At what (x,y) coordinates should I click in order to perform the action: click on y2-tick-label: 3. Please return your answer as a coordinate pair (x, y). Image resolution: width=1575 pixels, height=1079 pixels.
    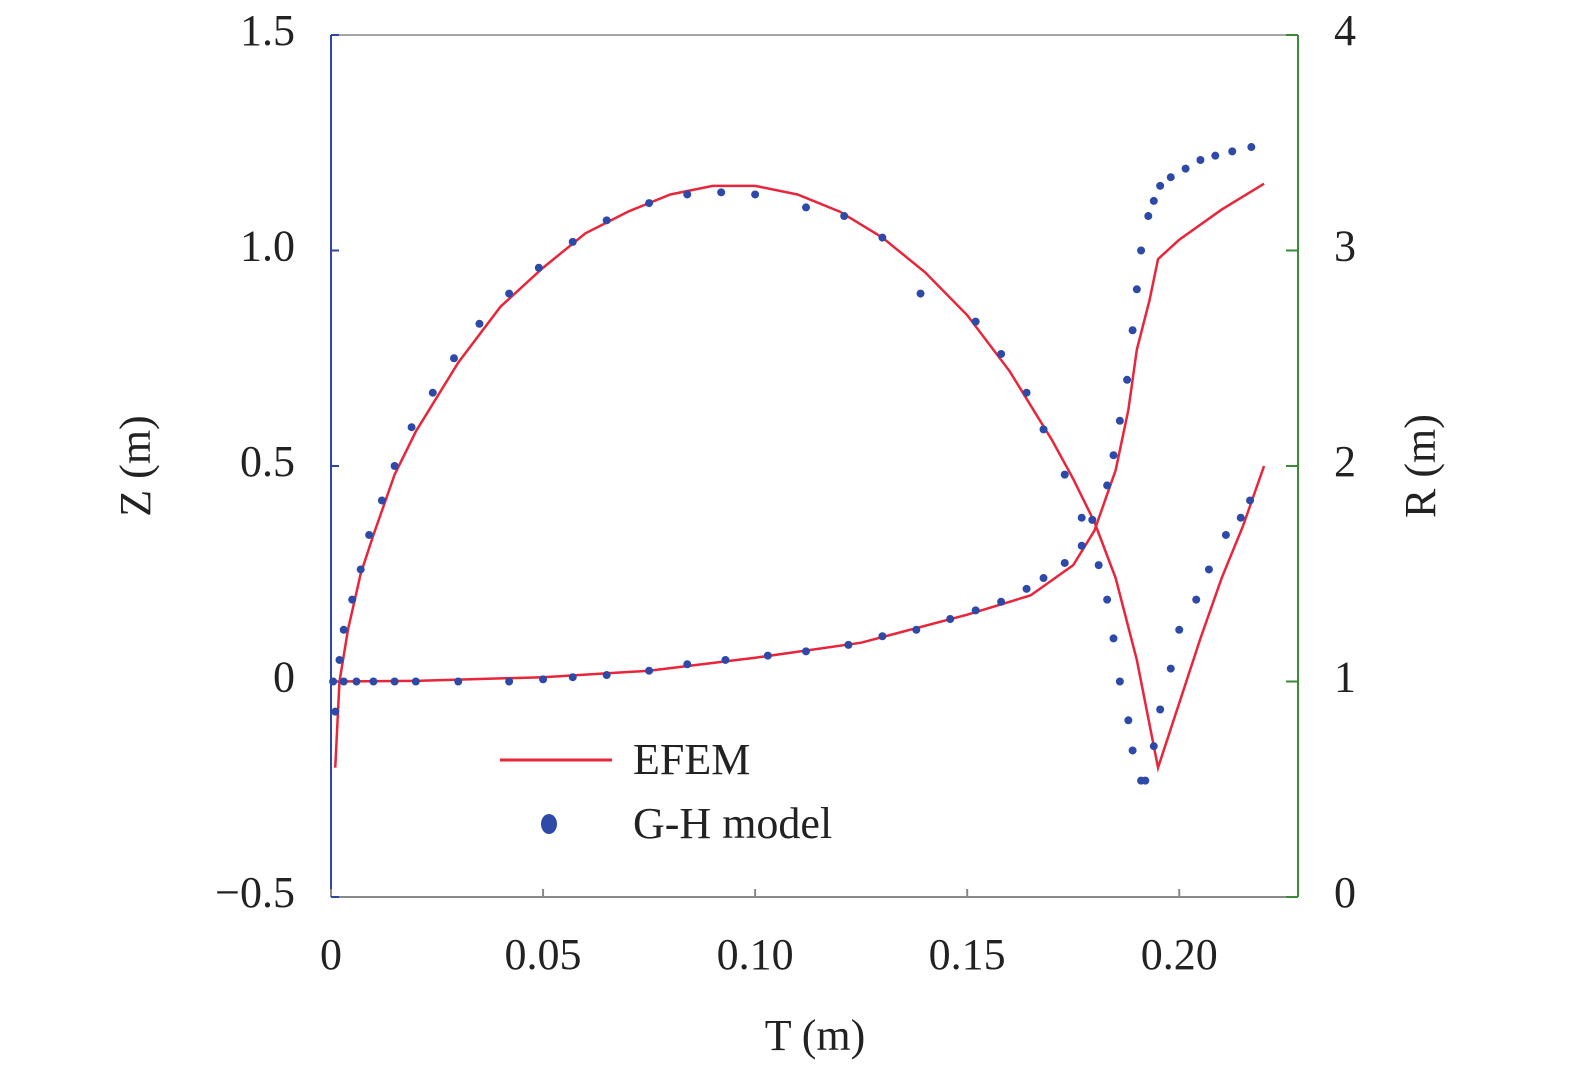
    Looking at the image, I should click on (1345, 246).